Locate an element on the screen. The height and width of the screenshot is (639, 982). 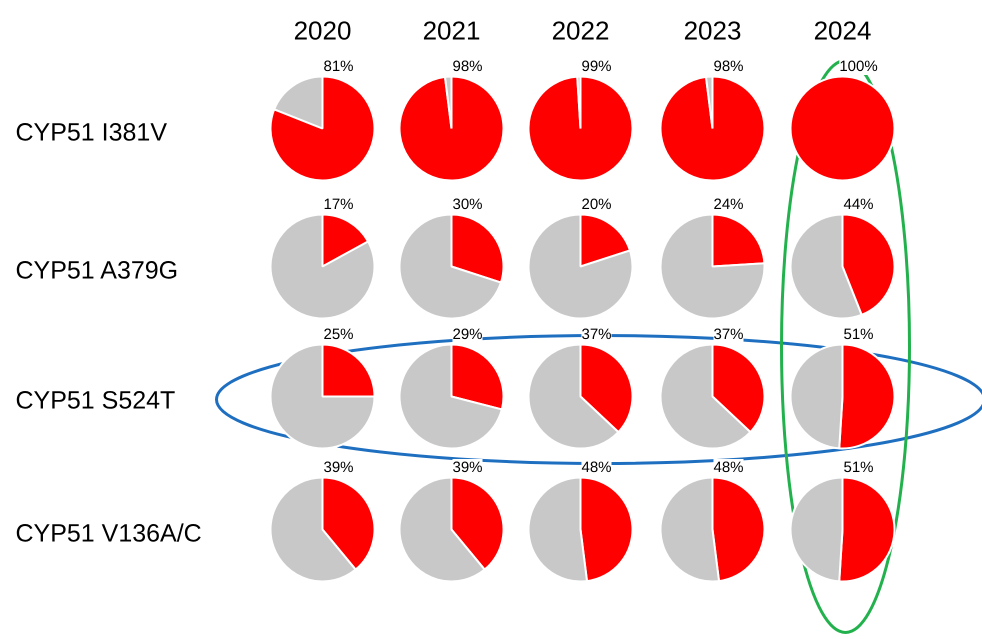
chart-title: 2023 is located at coordinates (713, 31).